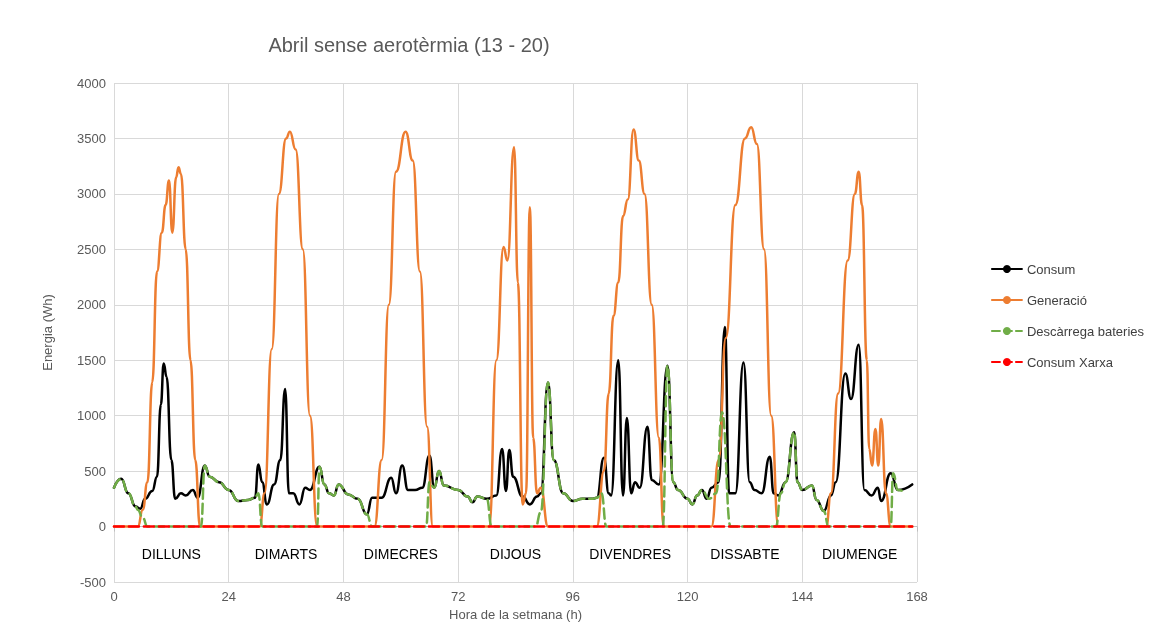 This screenshot has width=1167, height=631. I want to click on y-tick-label: 2000, so click(91, 305).